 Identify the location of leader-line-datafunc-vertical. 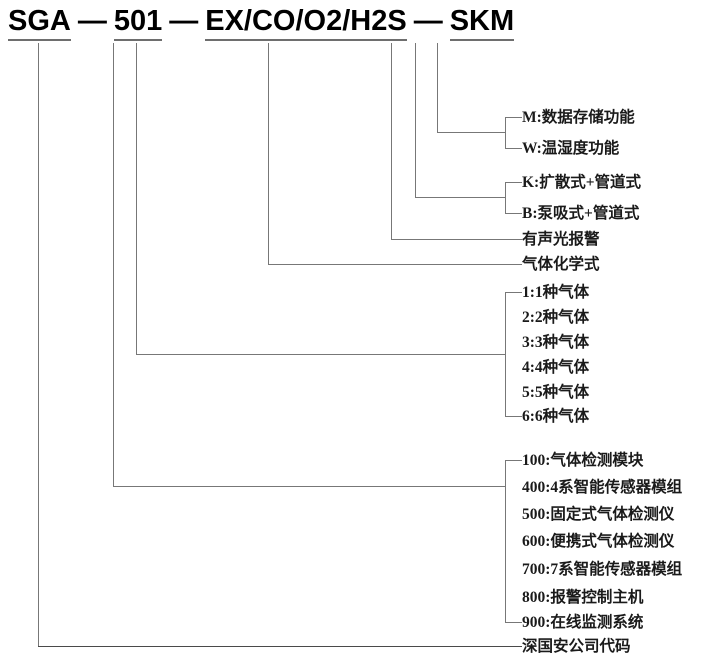
(437, 87).